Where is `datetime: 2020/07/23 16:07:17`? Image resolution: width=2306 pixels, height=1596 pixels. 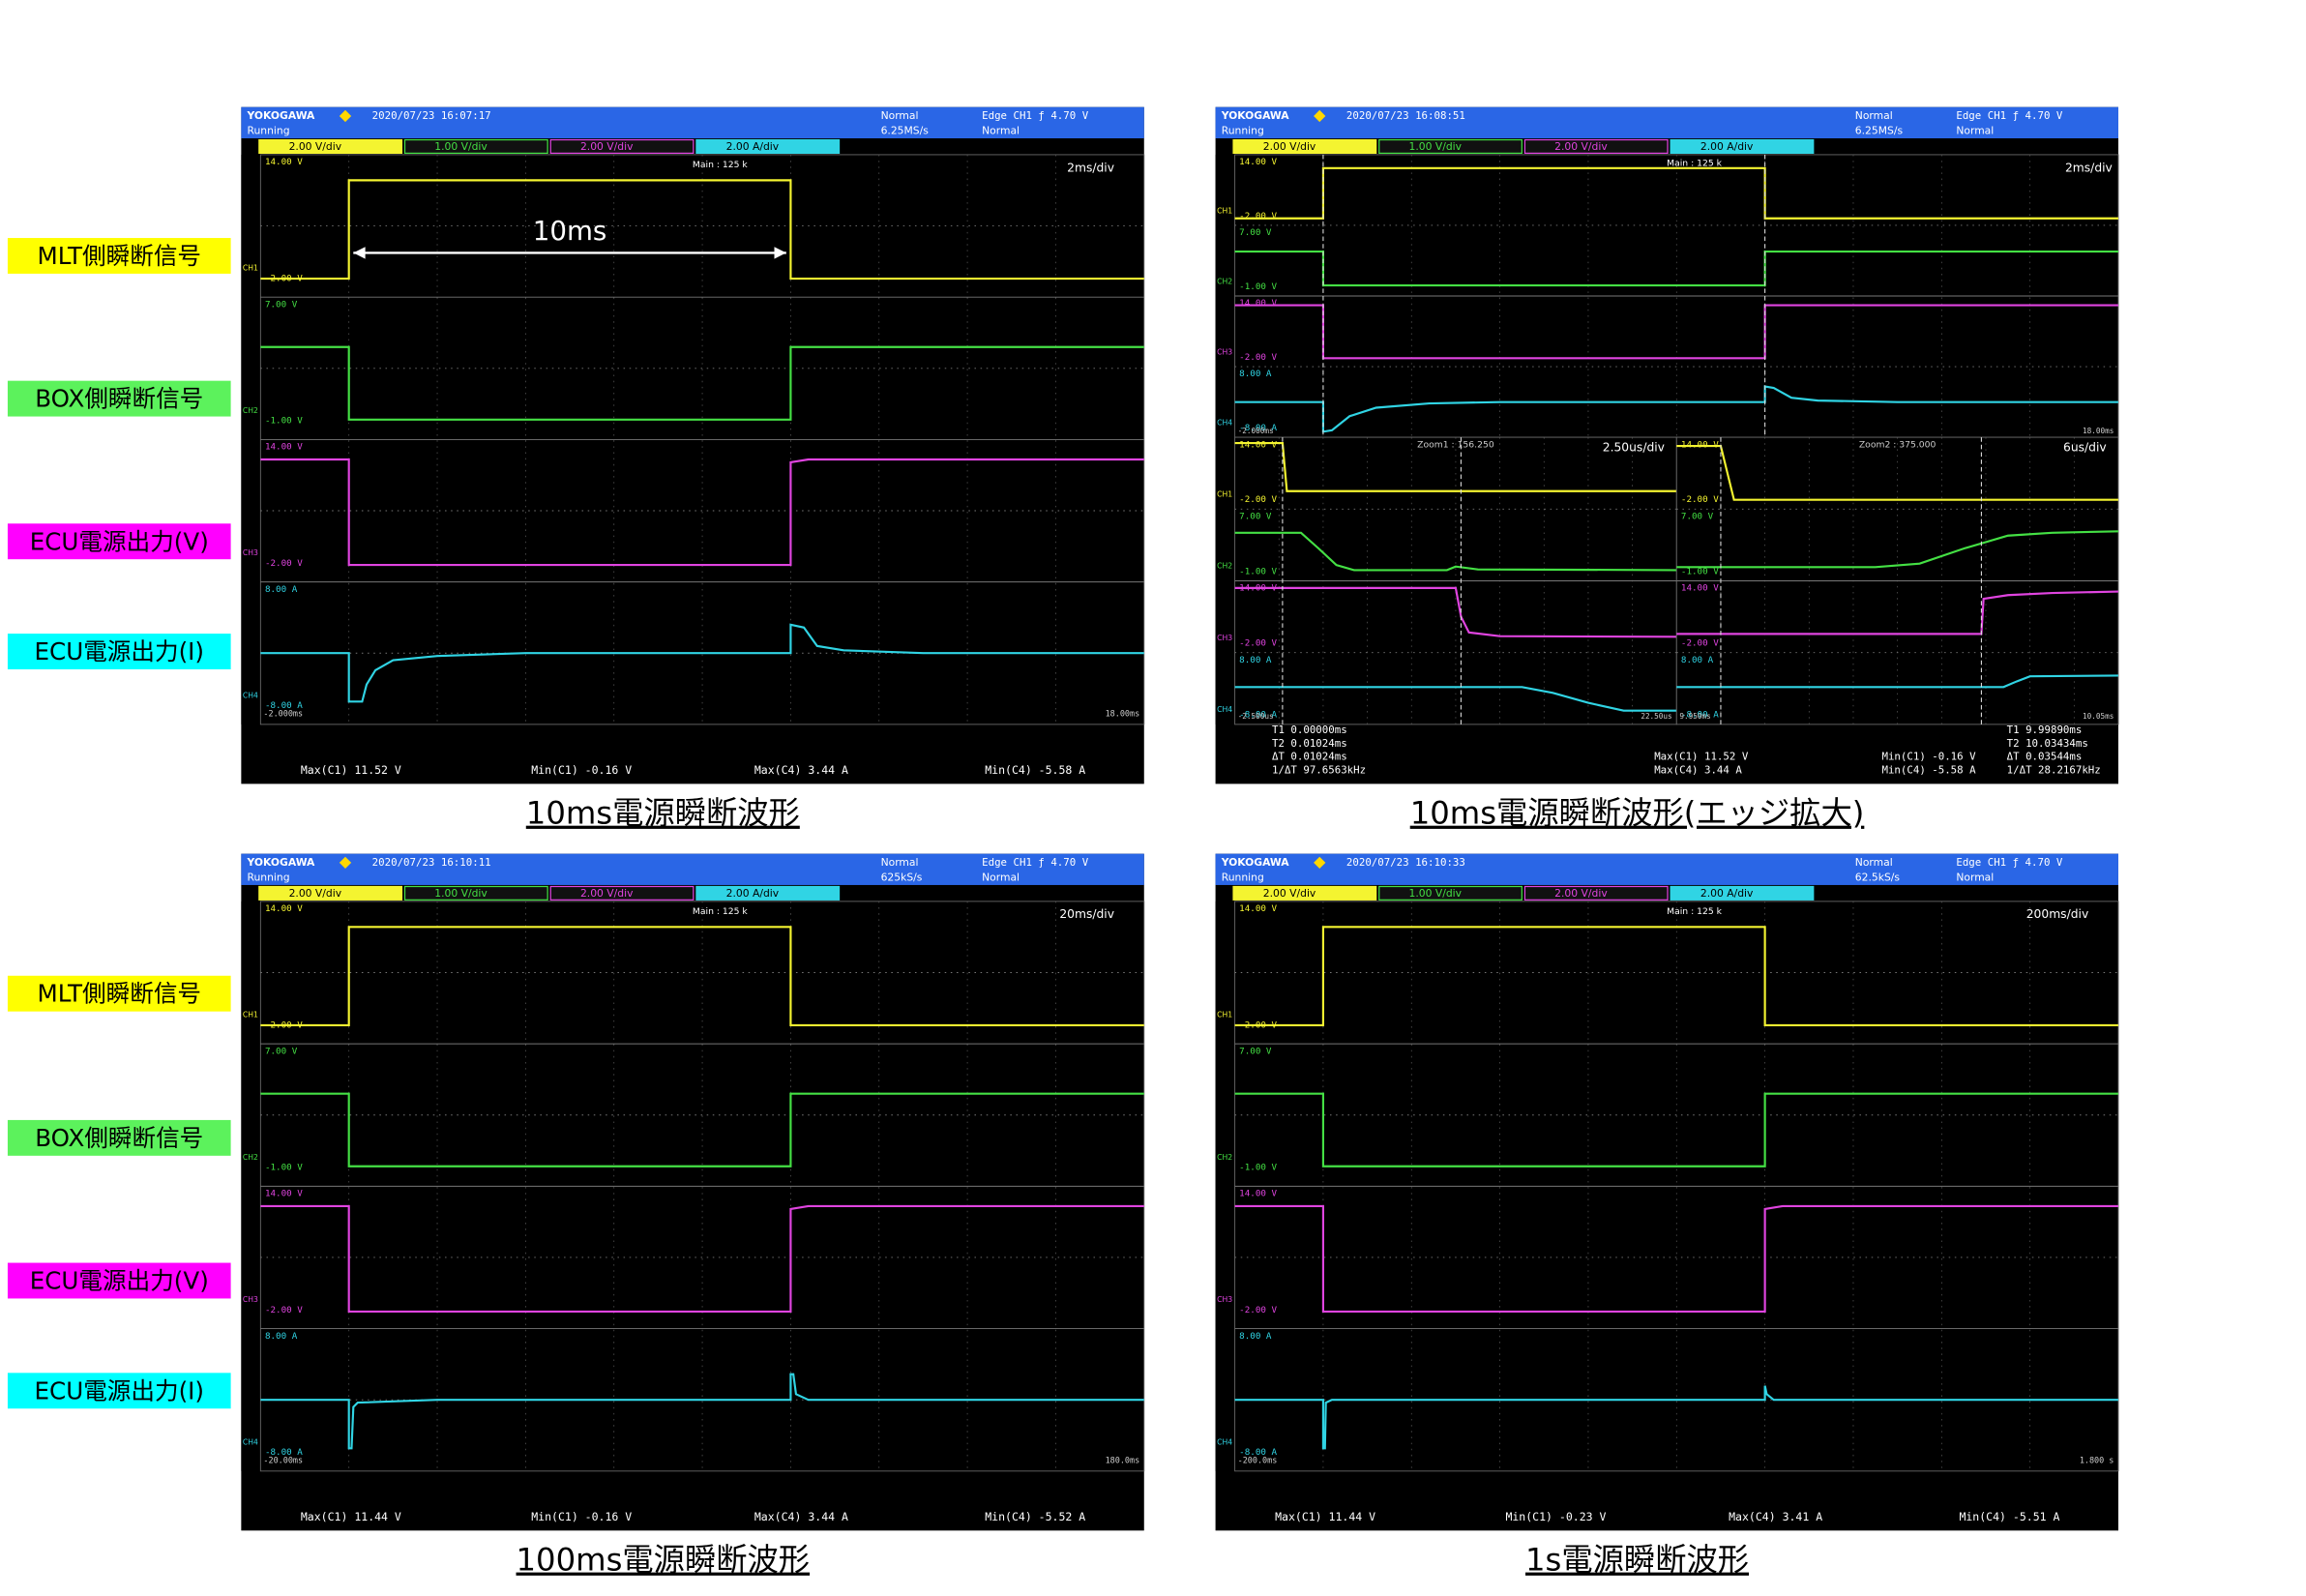 datetime: 2020/07/23 16:07:17 is located at coordinates (431, 115).